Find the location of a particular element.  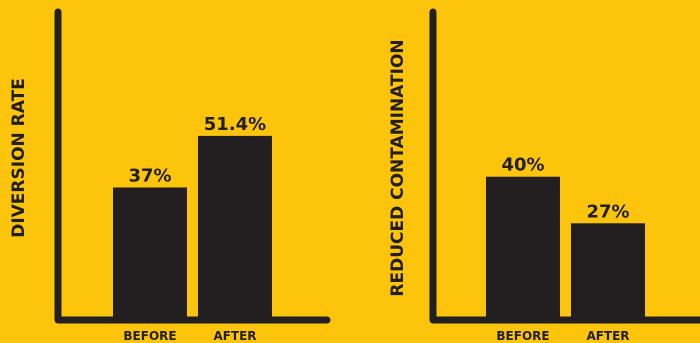

value-label-group: 37% 51.4% is located at coordinates (197, 150).